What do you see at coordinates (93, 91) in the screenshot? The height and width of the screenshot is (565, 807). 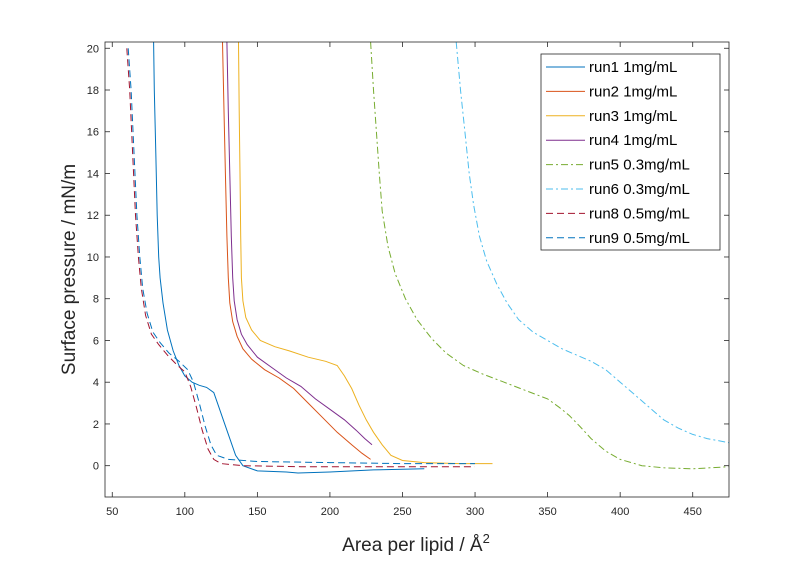 I see `y-tick-label: 18` at bounding box center [93, 91].